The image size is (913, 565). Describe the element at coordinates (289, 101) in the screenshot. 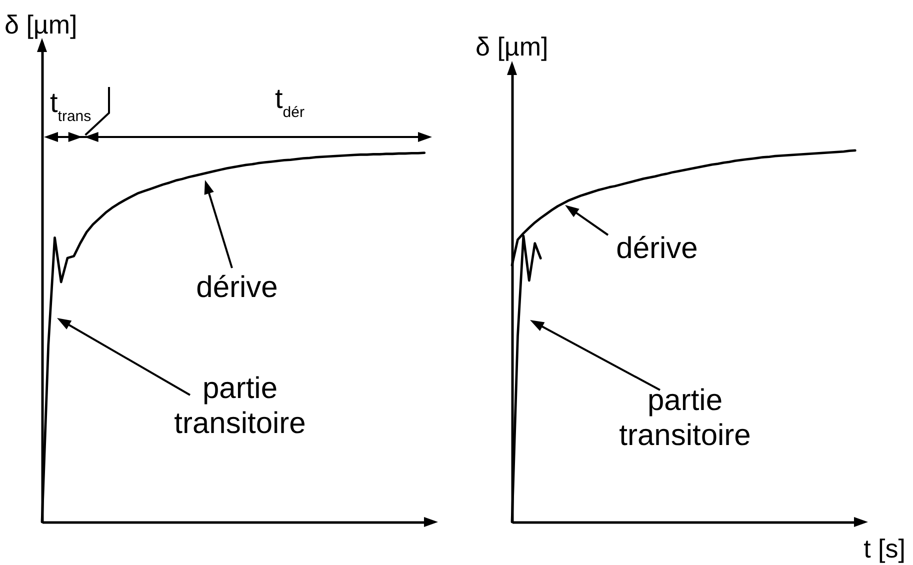

I see `text: t$_{dér}$` at that location.